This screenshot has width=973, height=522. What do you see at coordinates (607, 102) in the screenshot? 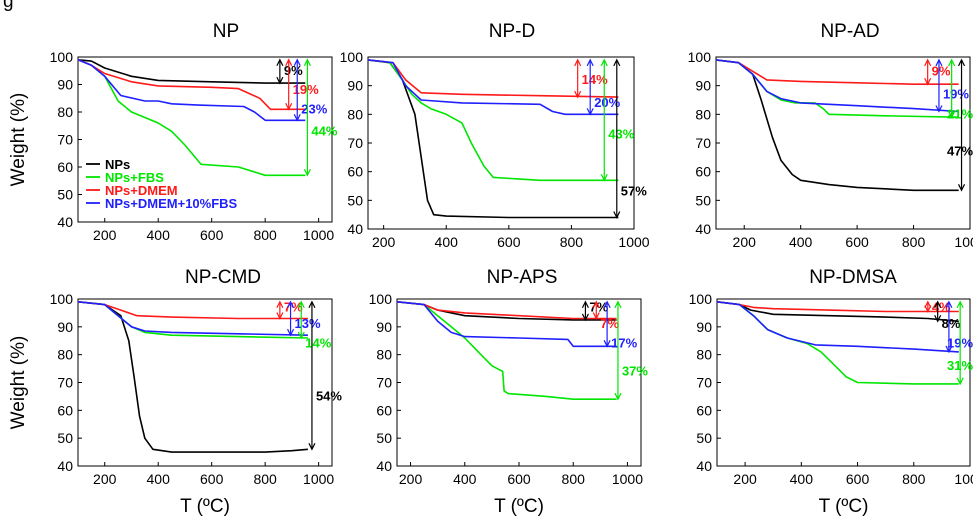
I see `loss-label: 20%` at bounding box center [607, 102].